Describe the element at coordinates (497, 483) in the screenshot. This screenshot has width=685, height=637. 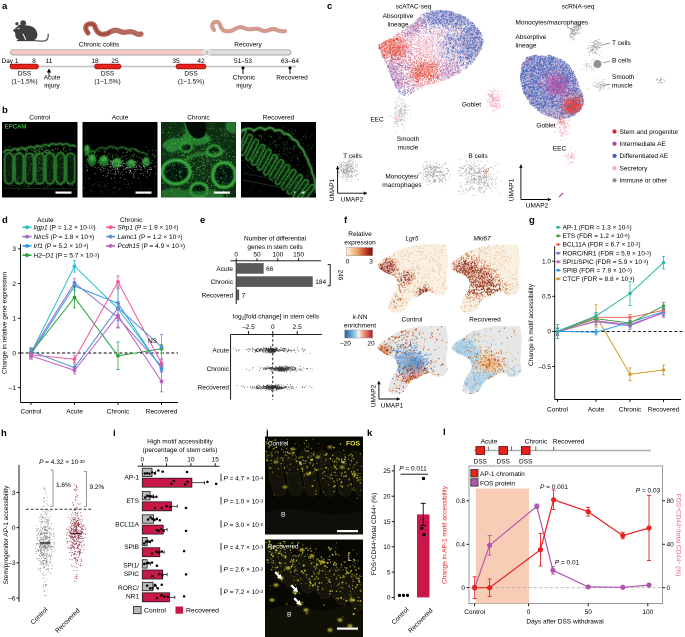
I see `svg-text: FOS protein` at that location.